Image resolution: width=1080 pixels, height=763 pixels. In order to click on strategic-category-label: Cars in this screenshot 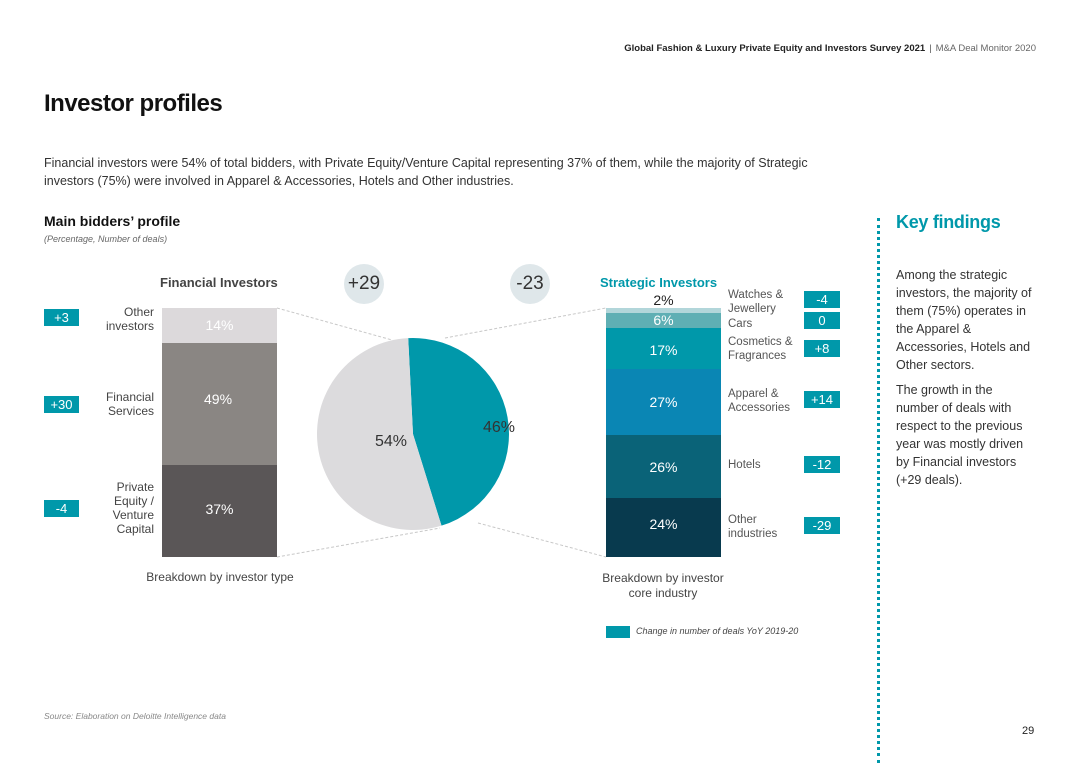, I will do `click(740, 324)`.